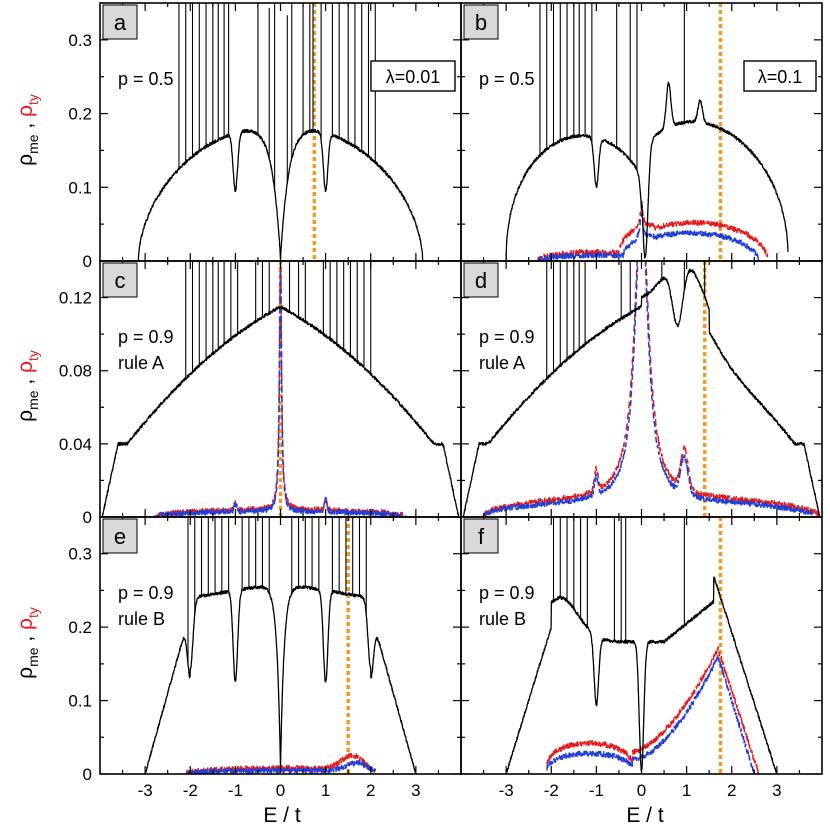 This screenshot has height=834, width=830. I want to click on panel-label-d: d, so click(481, 280).